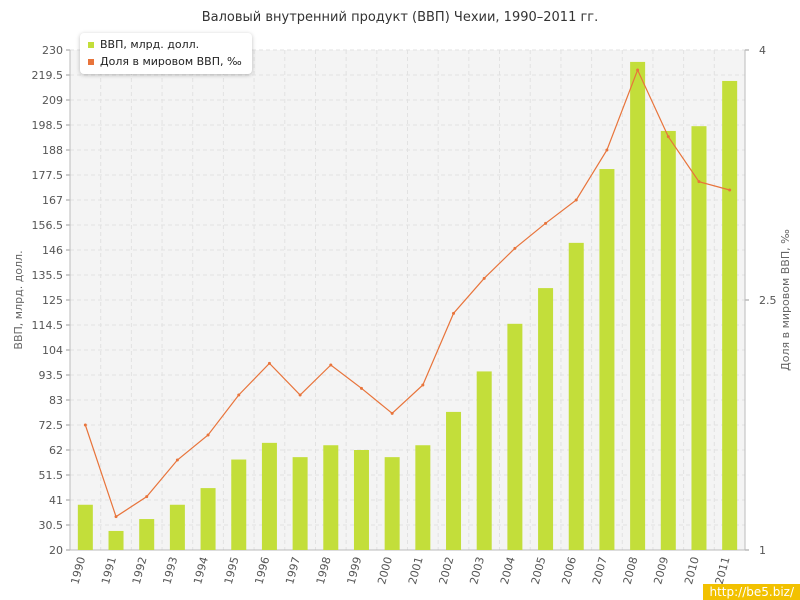  I want to click on y-tick-label: 62, so click(56, 450).